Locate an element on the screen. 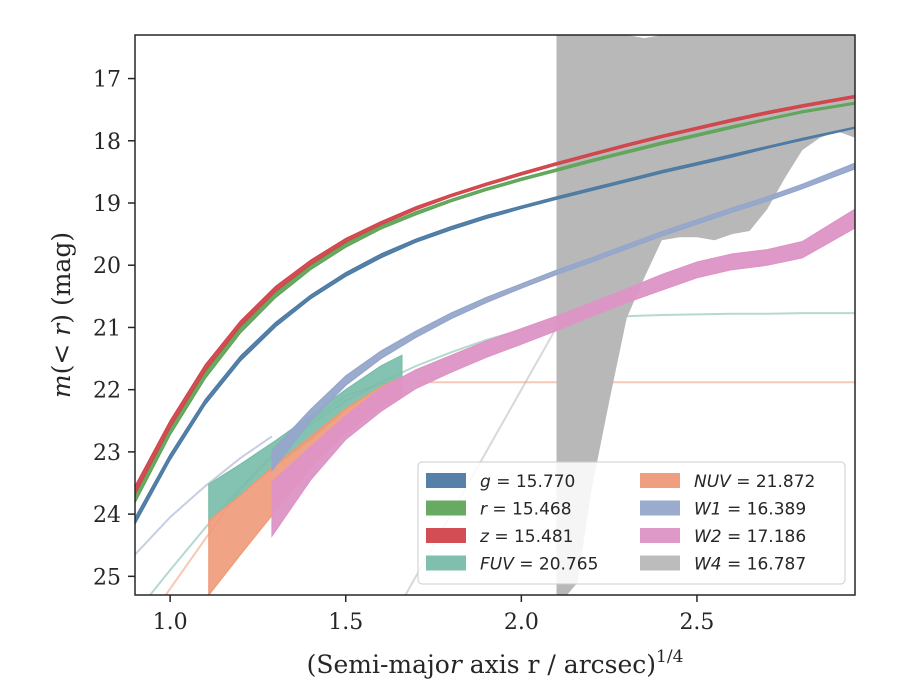  x-tick-label: 2.0 is located at coordinates (521, 622).